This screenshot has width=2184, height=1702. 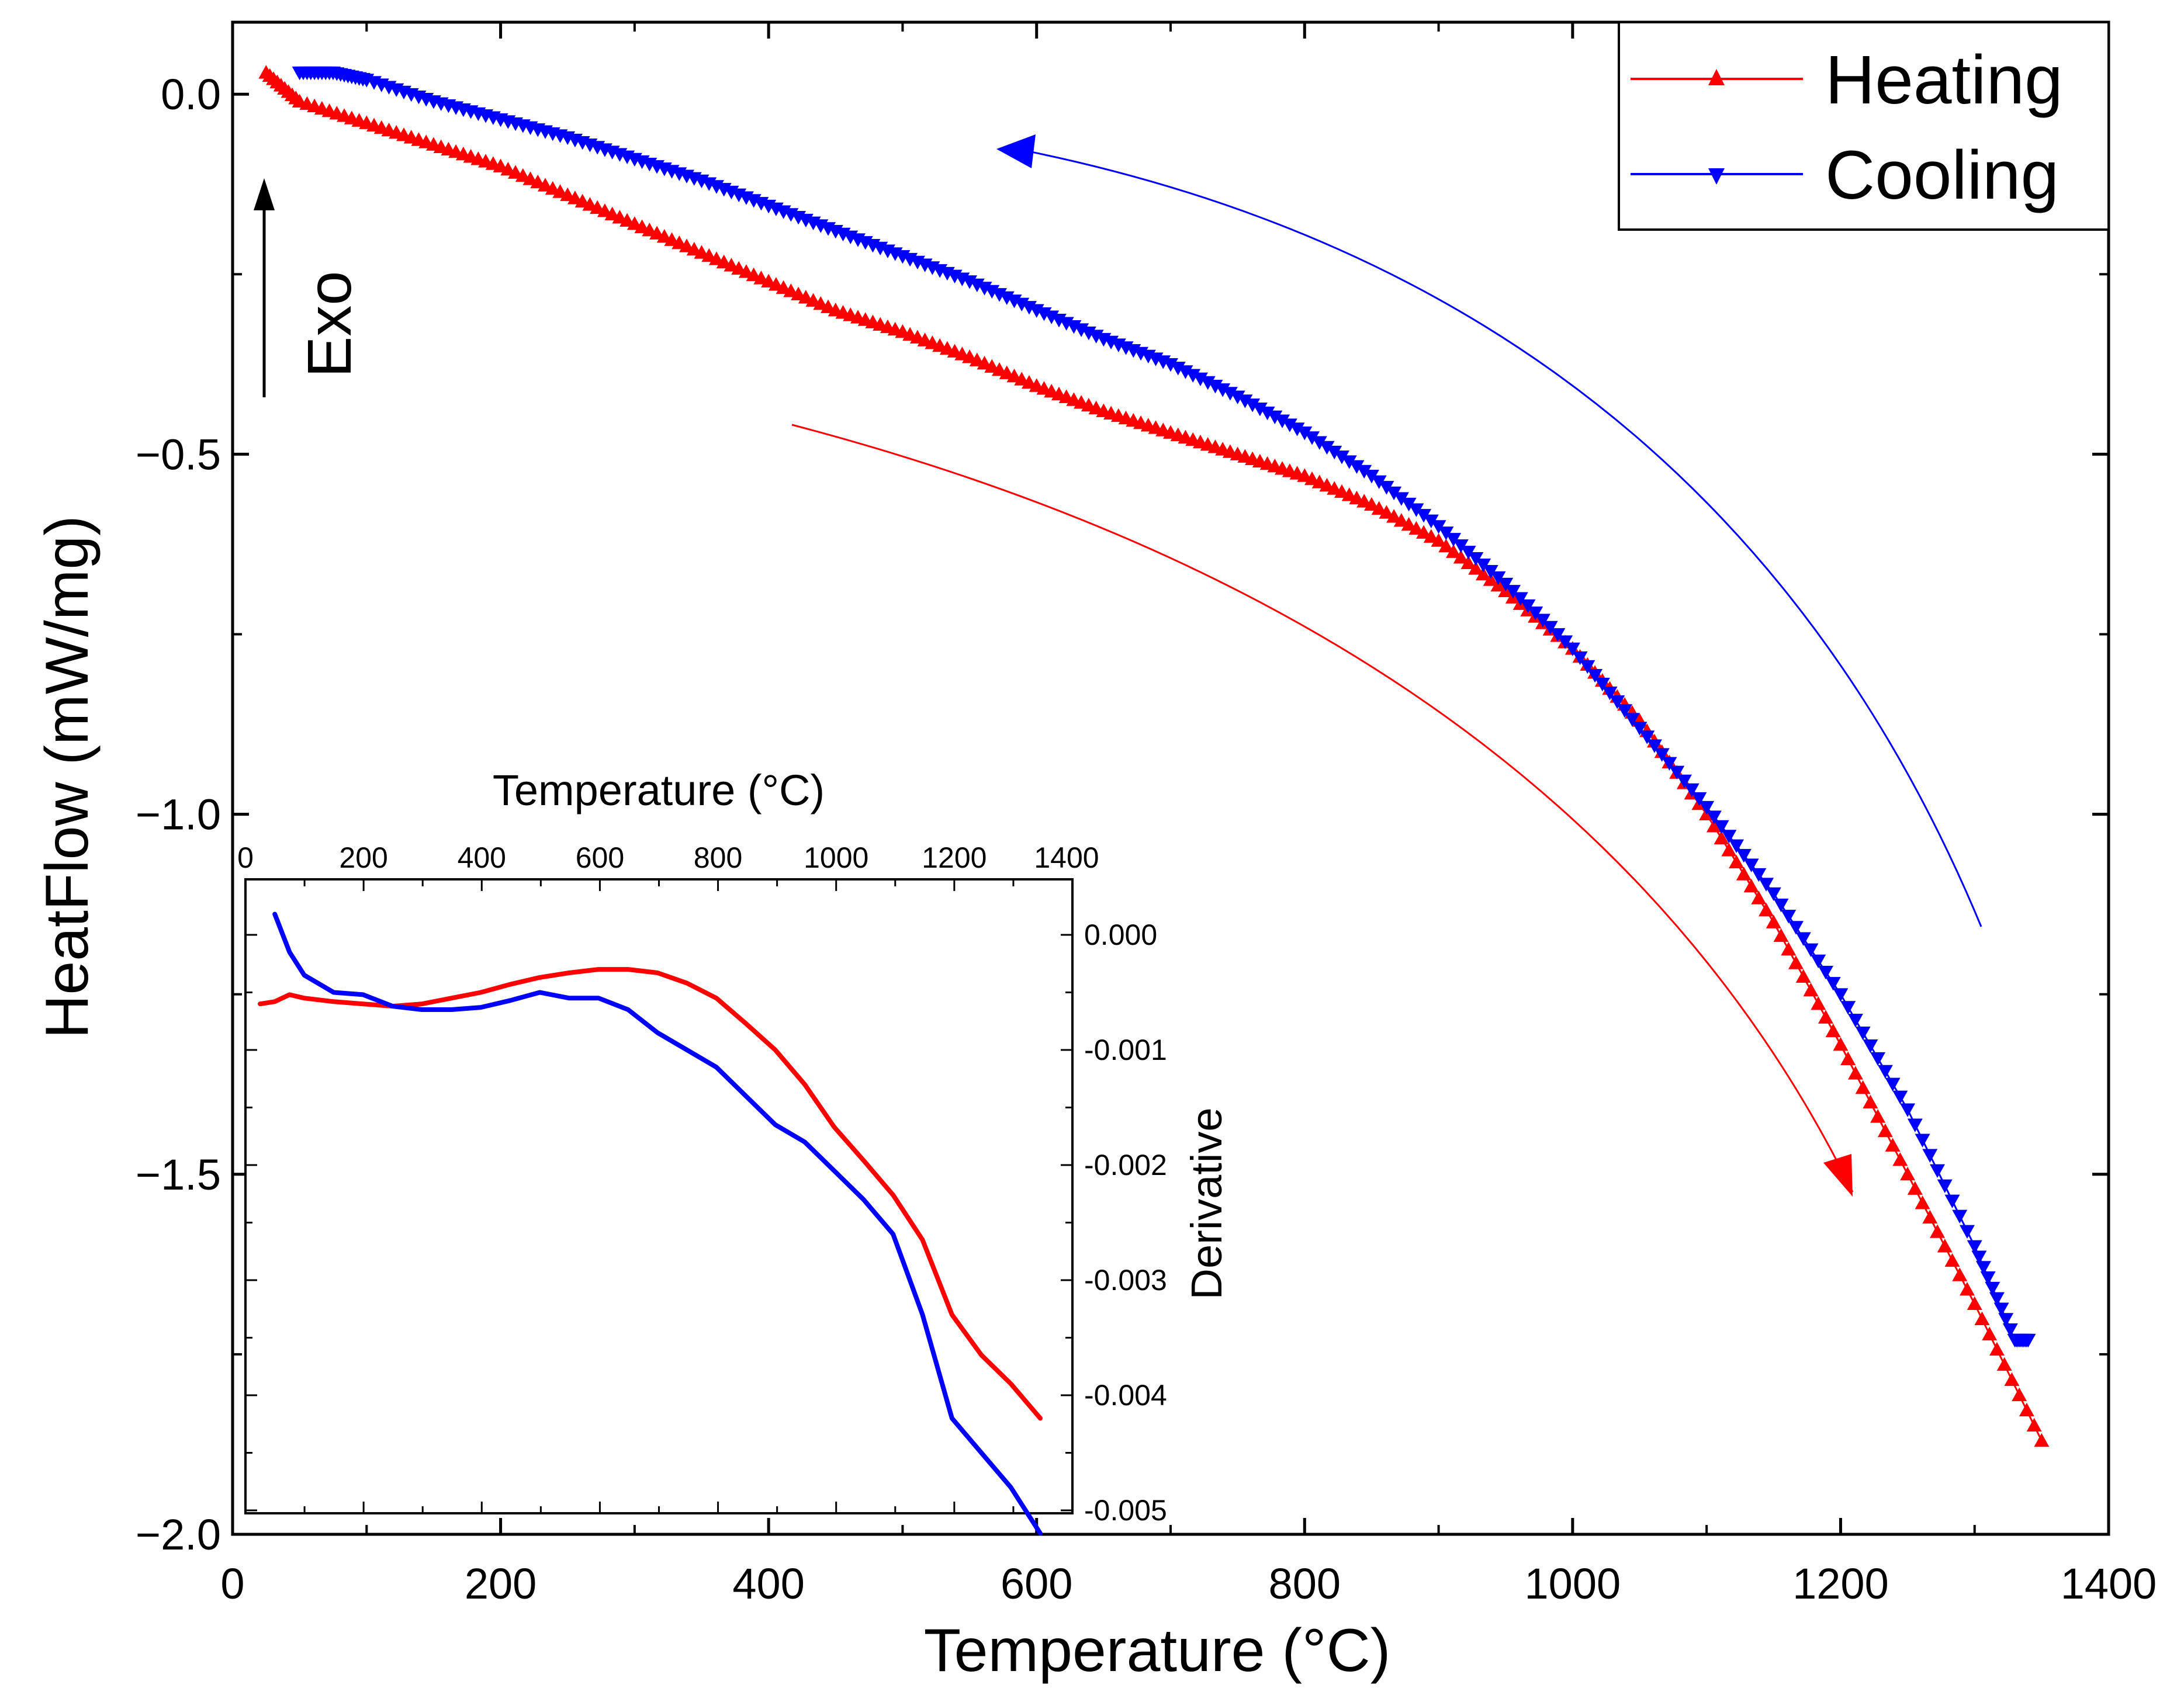 I want to click on main-x-tick-label: 800, so click(x=1305, y=1583).